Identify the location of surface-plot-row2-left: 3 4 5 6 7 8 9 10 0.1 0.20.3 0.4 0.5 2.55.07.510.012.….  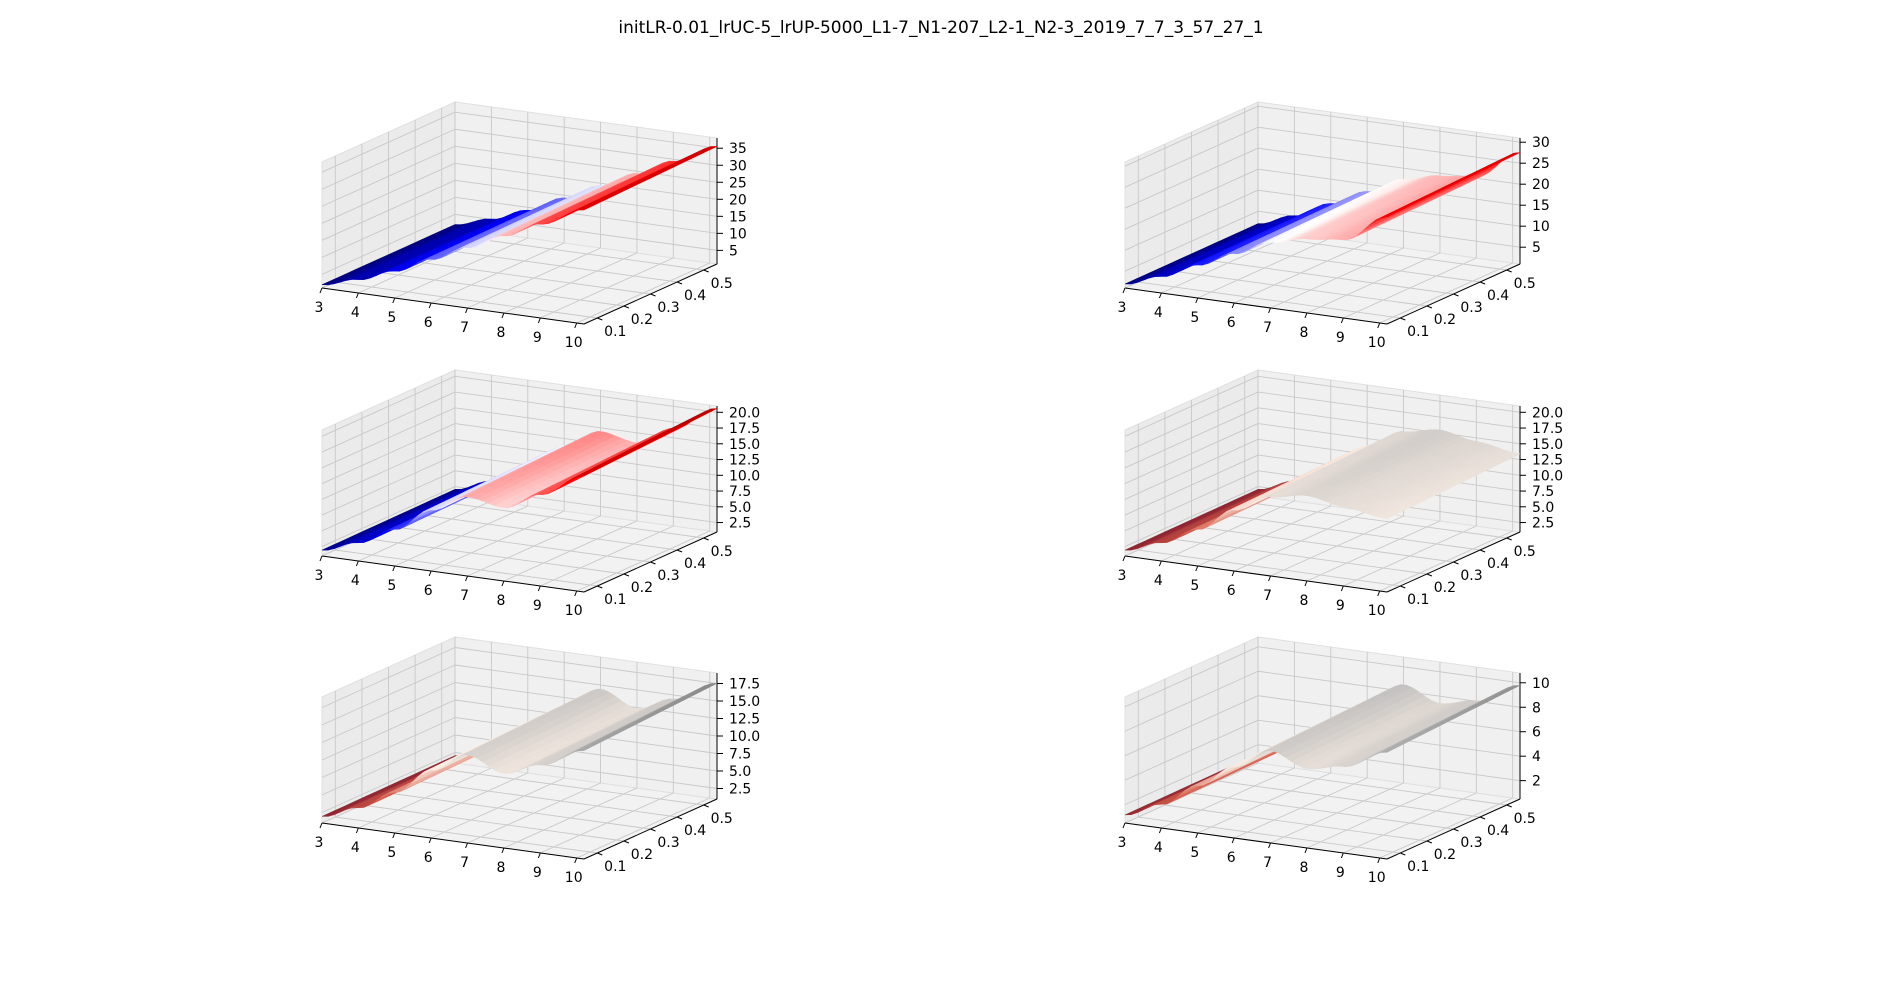
(537, 494).